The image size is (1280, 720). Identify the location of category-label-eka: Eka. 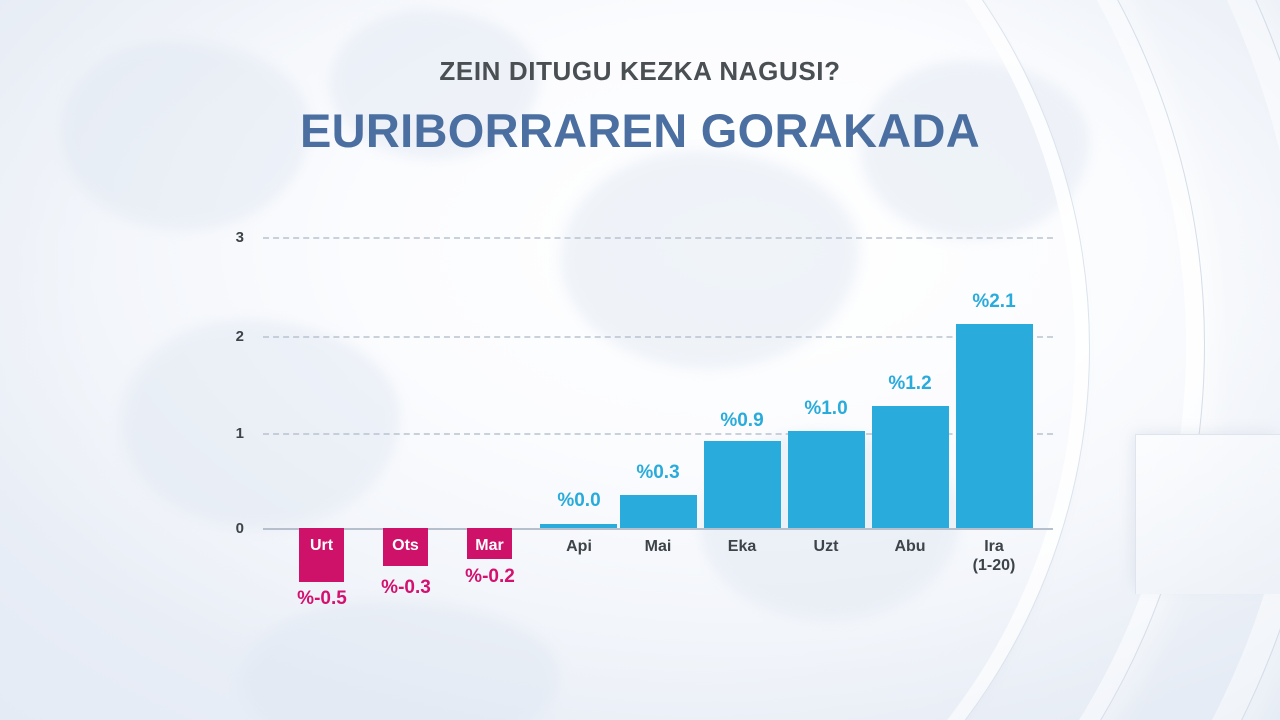
(742, 546).